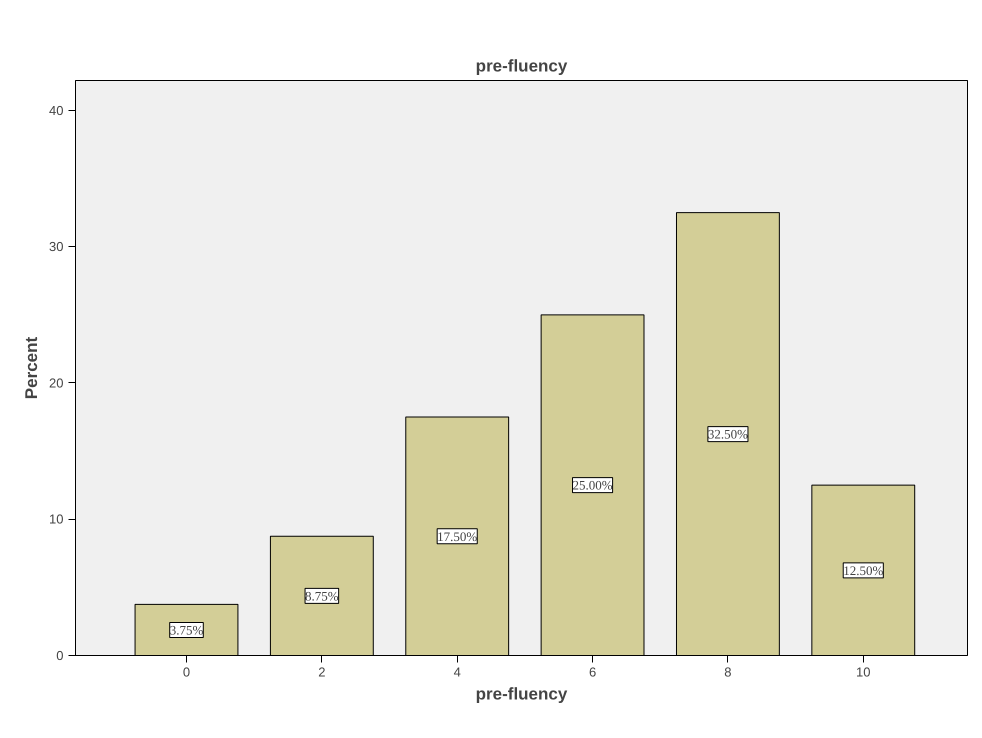 Image resolution: width=982 pixels, height=738 pixels. Describe the element at coordinates (32, 368) in the screenshot. I see `y-axis-title: Percent` at that location.